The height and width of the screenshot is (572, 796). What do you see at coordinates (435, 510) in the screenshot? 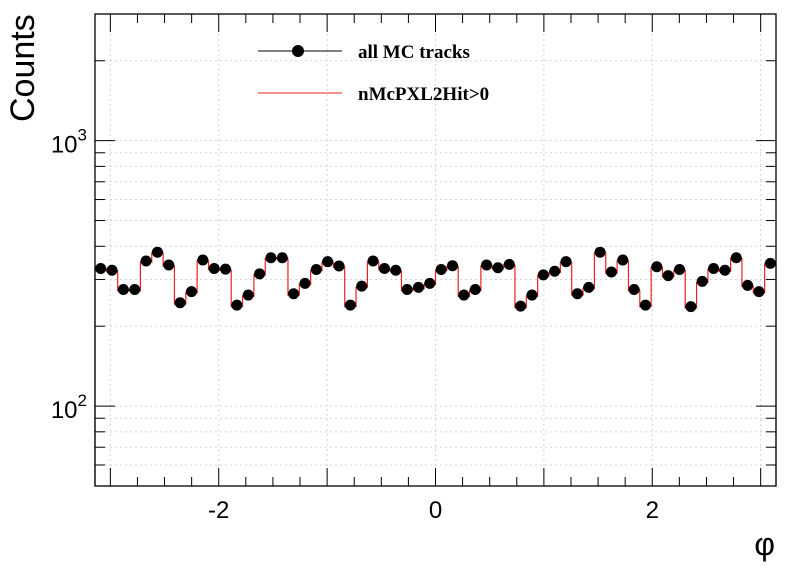
I see `x-tick-label: 0` at bounding box center [435, 510].